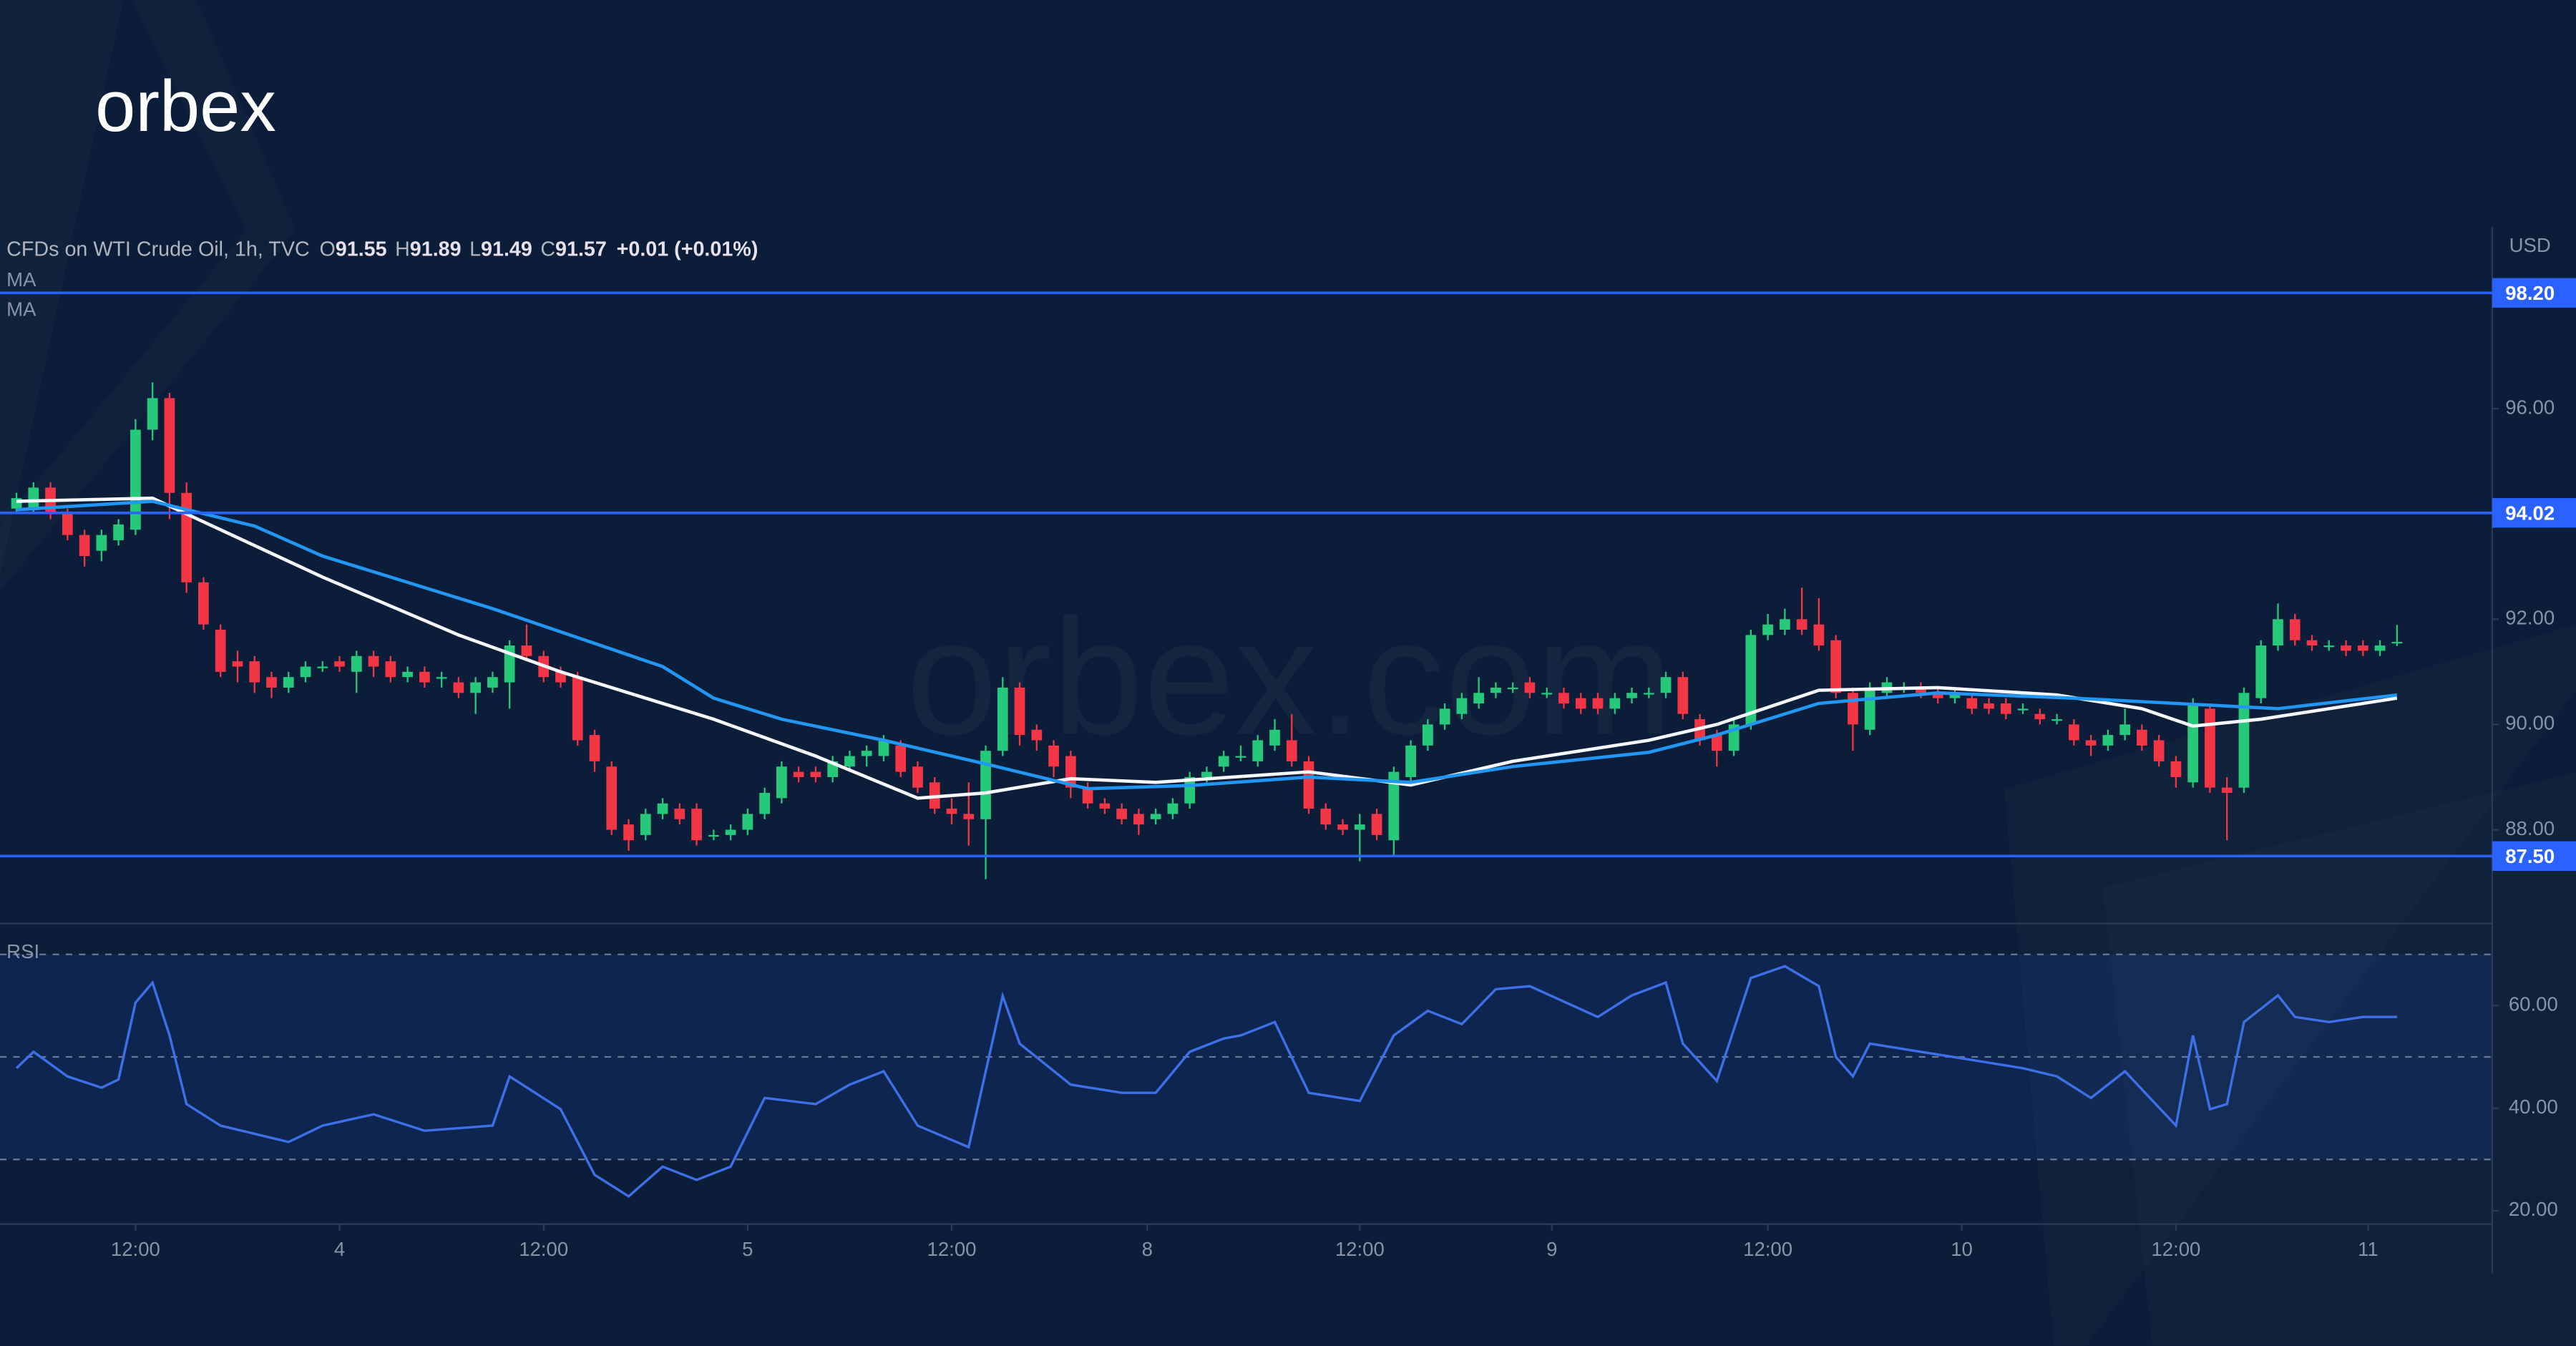 This screenshot has height=1346, width=2576. What do you see at coordinates (2530, 245) in the screenshot?
I see `currency: USD` at bounding box center [2530, 245].